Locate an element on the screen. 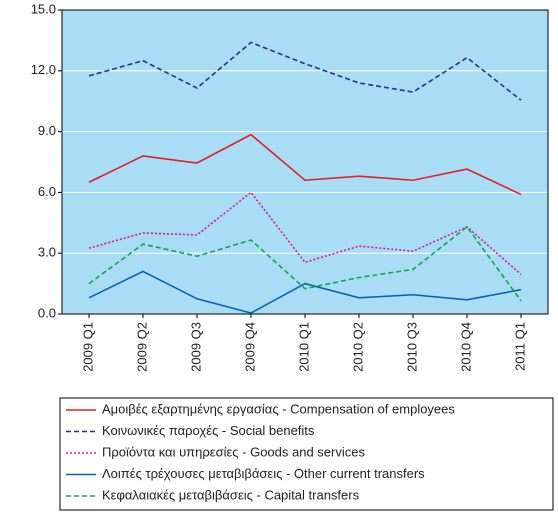  x-tick-label: 2010 Q2 is located at coordinates (357, 347).